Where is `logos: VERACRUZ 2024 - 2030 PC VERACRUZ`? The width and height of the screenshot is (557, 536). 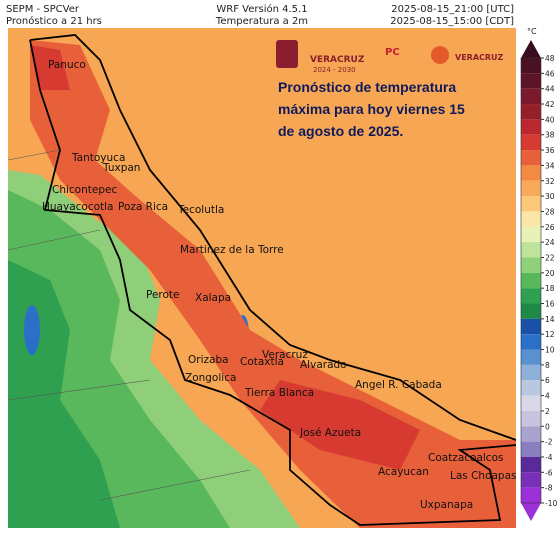
logos: VERACRUZ 2024 - 2030 PC VERACRUZ is located at coordinates (390, 57).